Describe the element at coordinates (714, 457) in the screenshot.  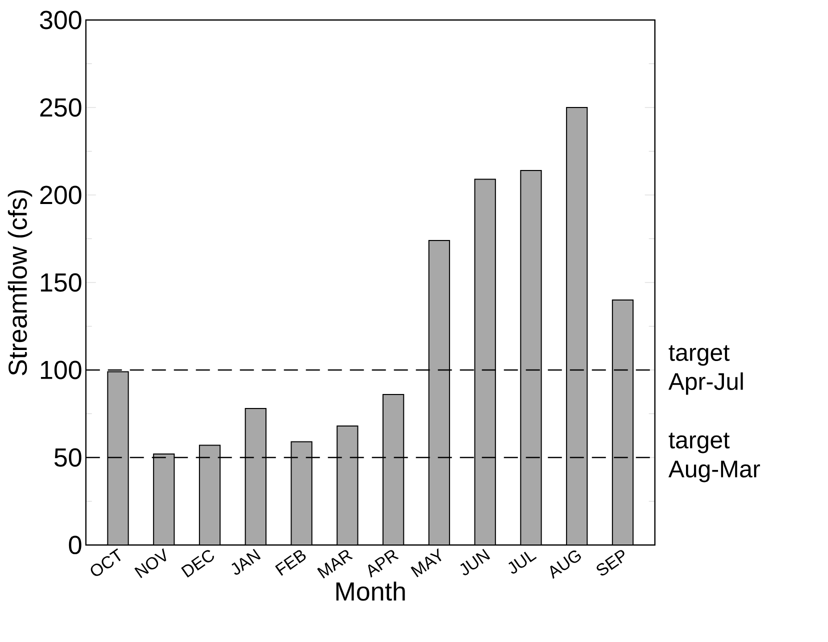
I see `ref-line-label: target Aug-Mar` at that location.